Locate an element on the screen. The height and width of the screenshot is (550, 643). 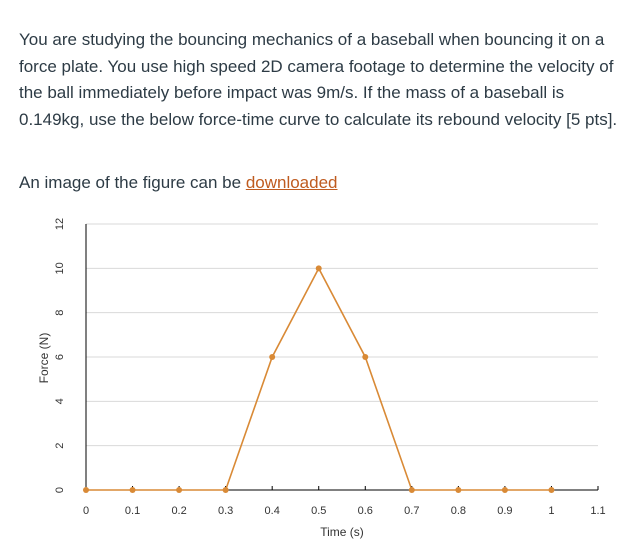
x-tick-labels: 0 0.1 0.2 0.3 0.4 0.5 0.6 0.7 0.8 0.9 1 1.1 is located at coordinates (344, 511).